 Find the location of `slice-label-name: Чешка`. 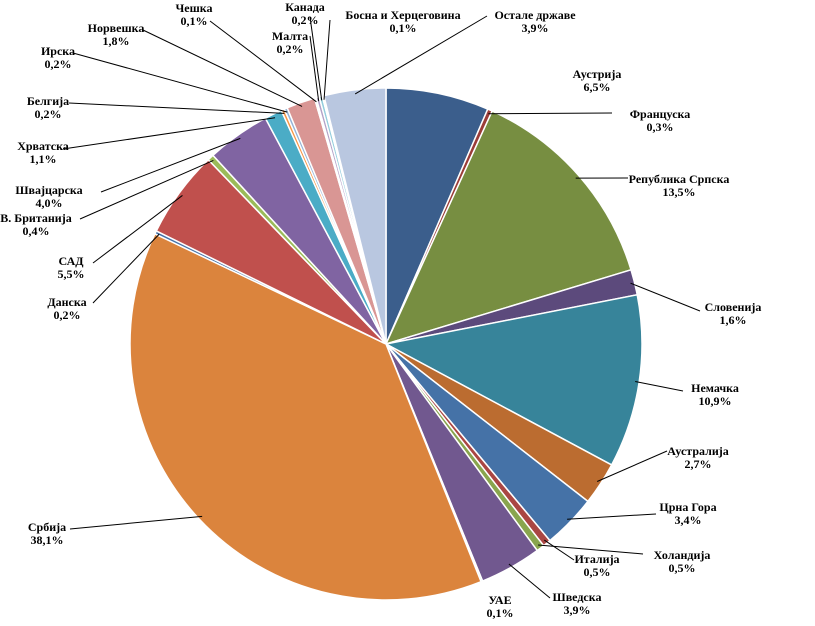

slice-label-name: Чешка is located at coordinates (194, 8).